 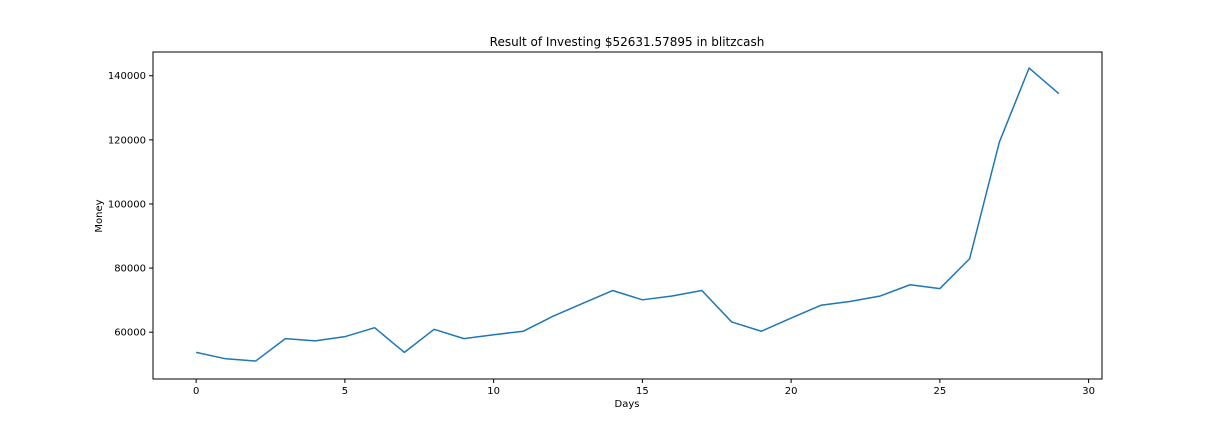 I want to click on x-tick-label: 30, so click(x=1088, y=391).